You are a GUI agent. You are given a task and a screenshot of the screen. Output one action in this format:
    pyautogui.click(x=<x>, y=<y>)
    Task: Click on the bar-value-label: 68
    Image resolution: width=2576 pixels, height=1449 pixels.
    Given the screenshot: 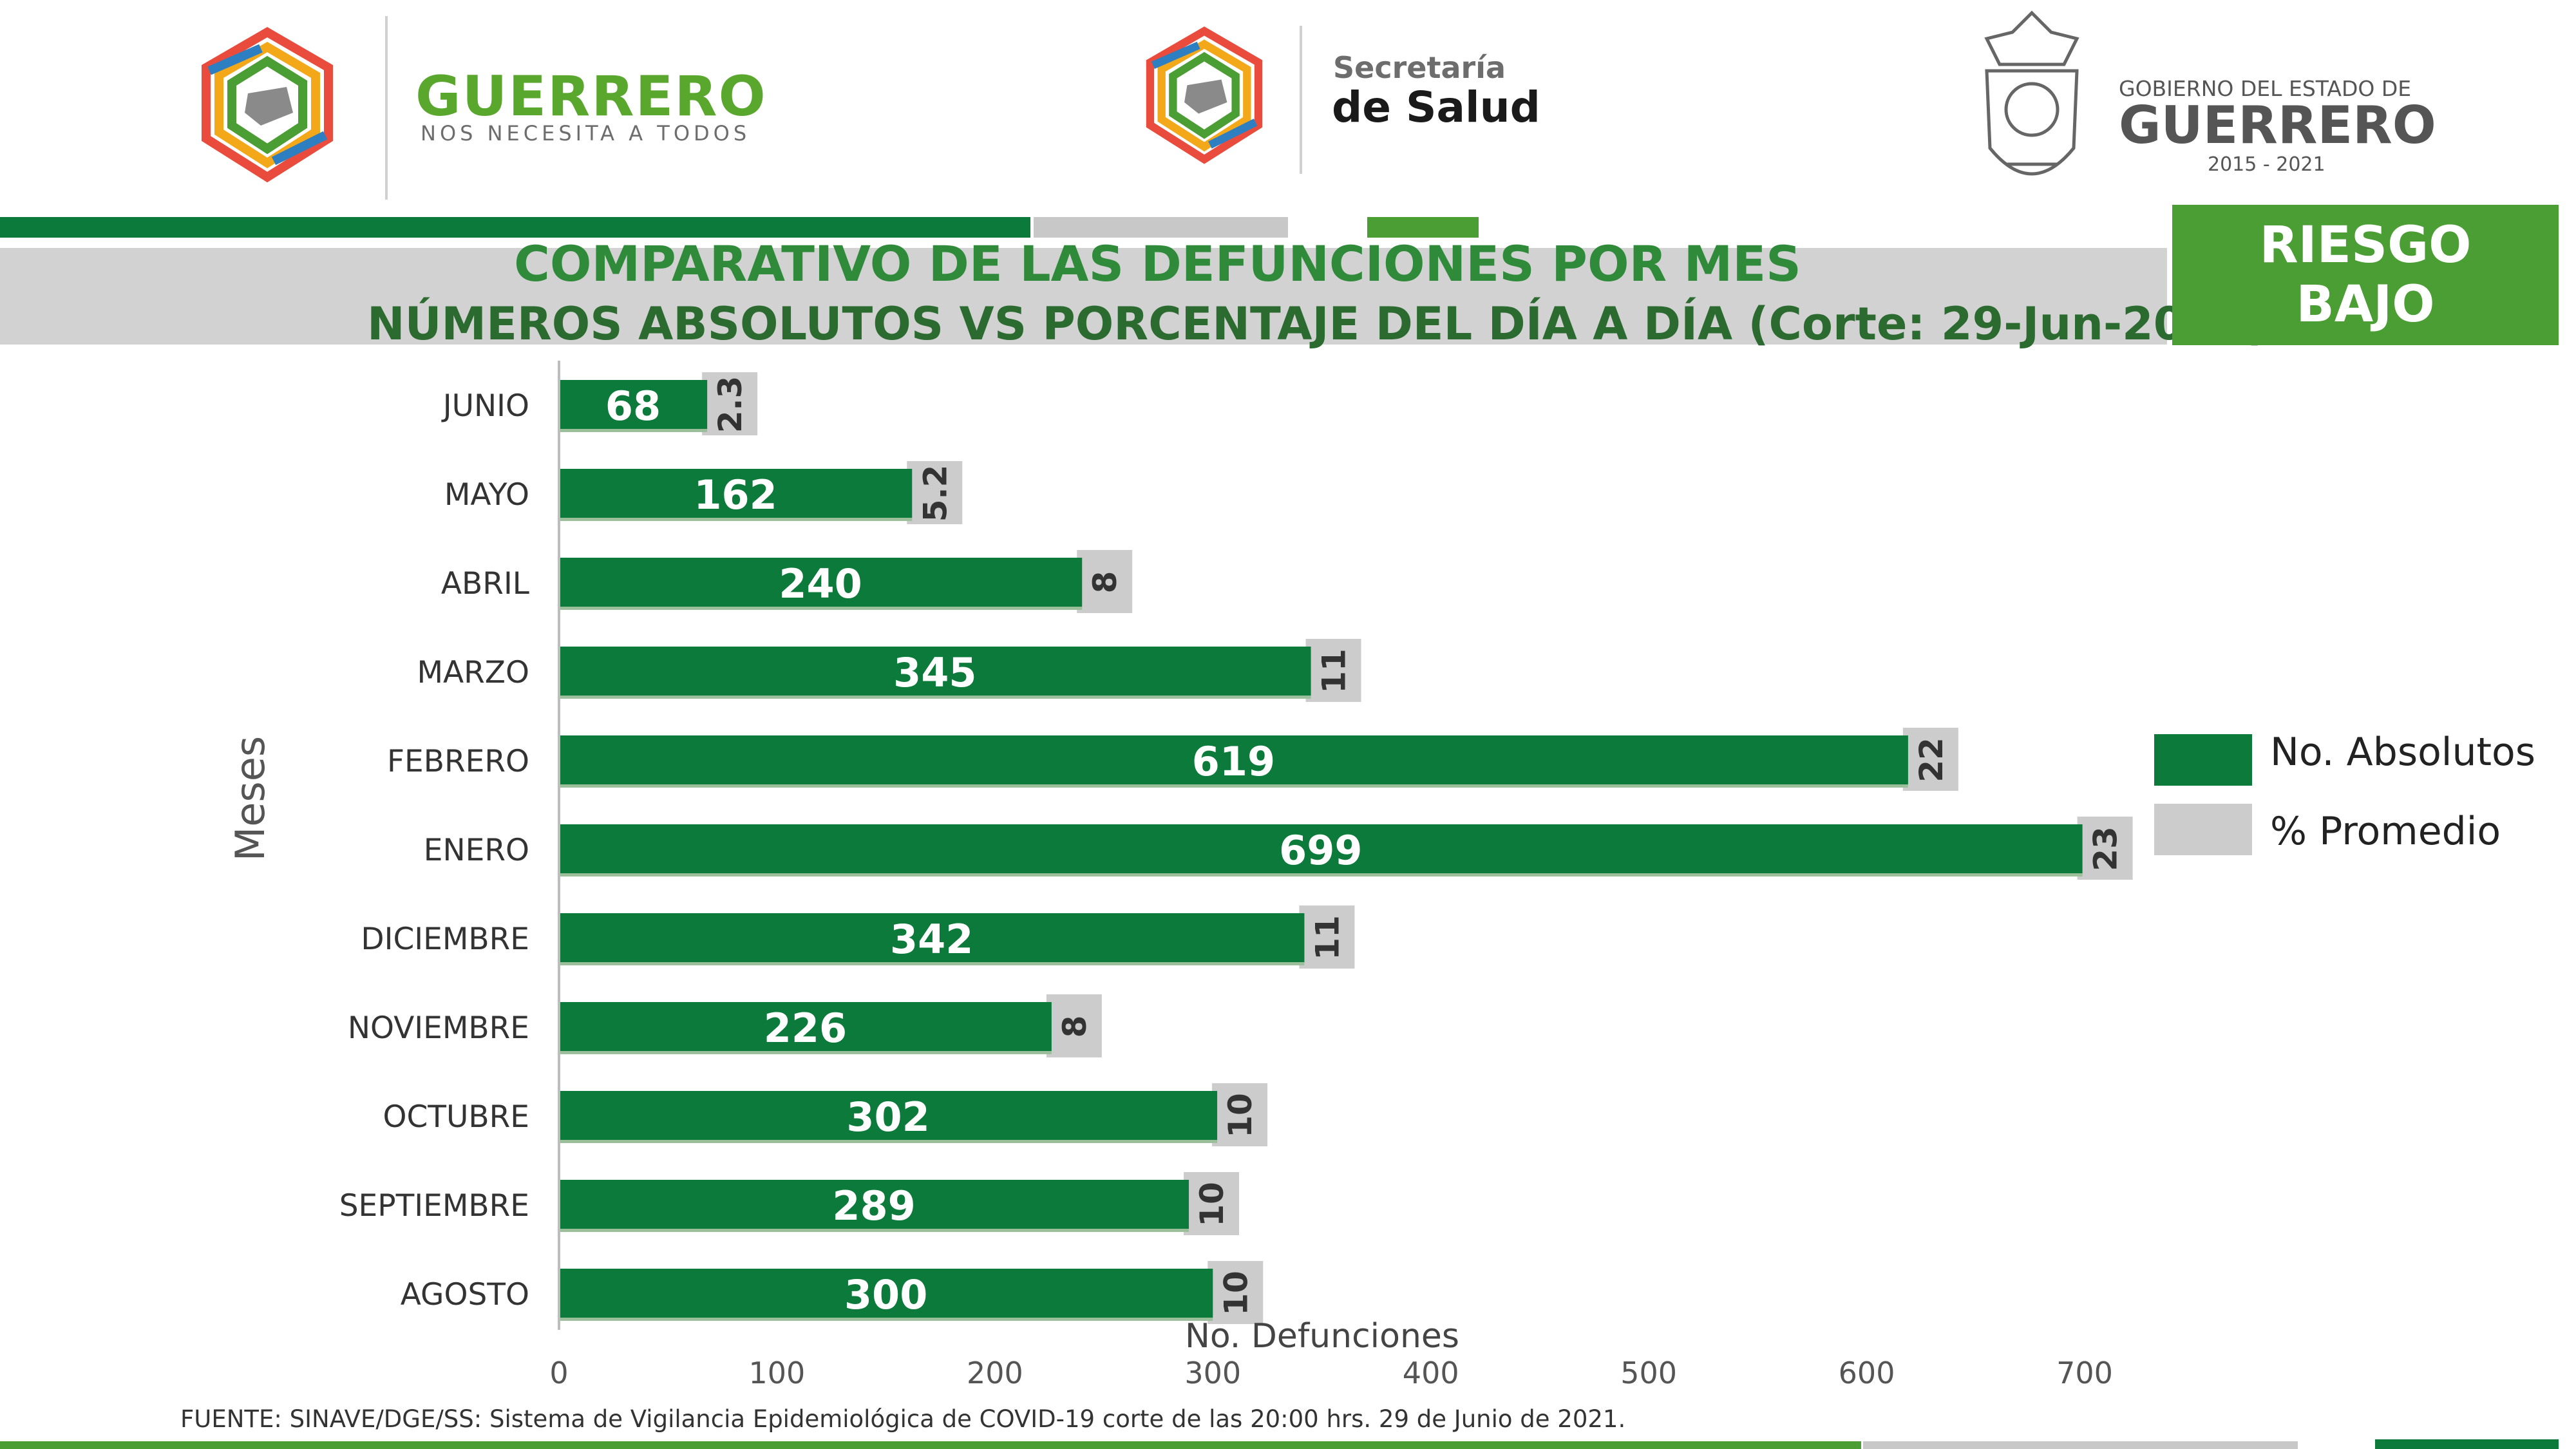 What is the action you would take?
    pyautogui.click(x=633, y=406)
    